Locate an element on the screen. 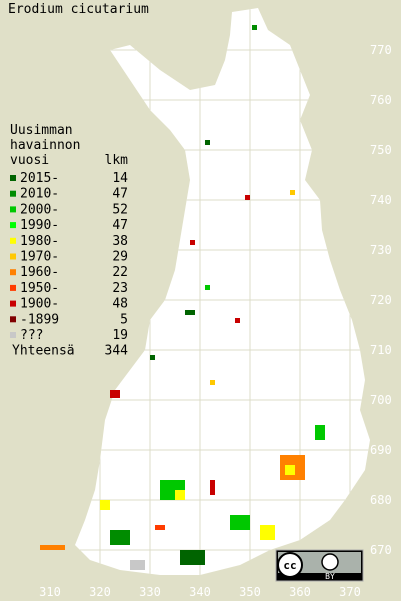 Image resolution: width=401 pixels, height=601 pixels. legend-label: ??? is located at coordinates (31, 335).